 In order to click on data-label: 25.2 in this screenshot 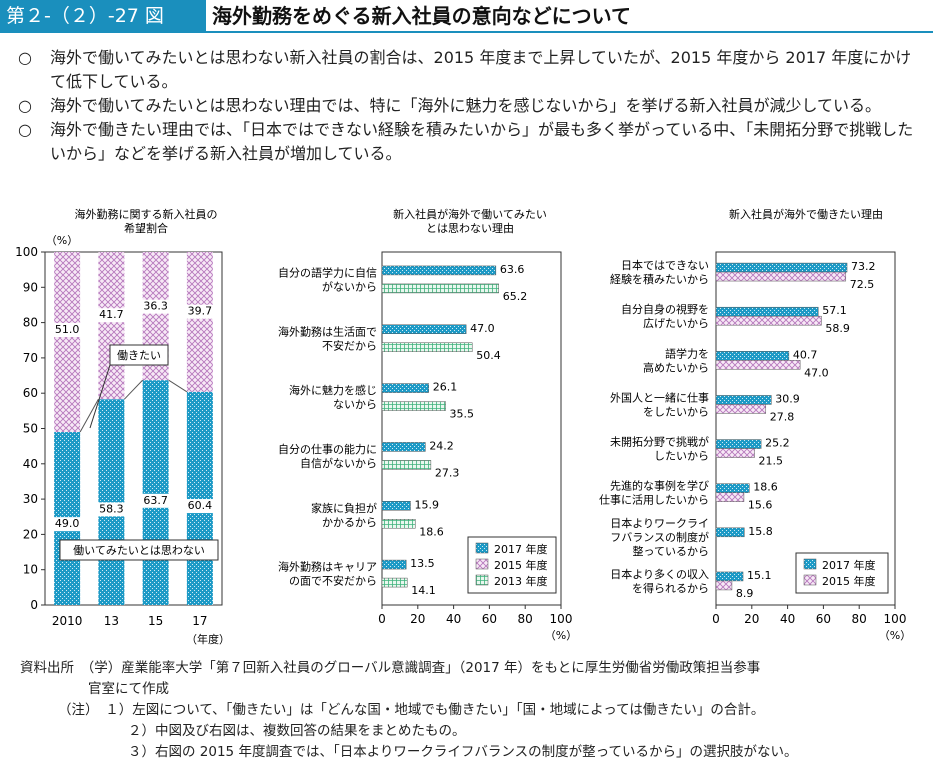, I will do `click(777, 443)`.